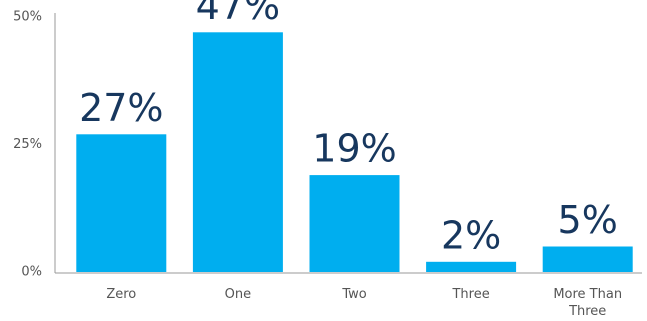  Describe the element at coordinates (354, 294) in the screenshot. I see `x-tick-label: Two` at that location.